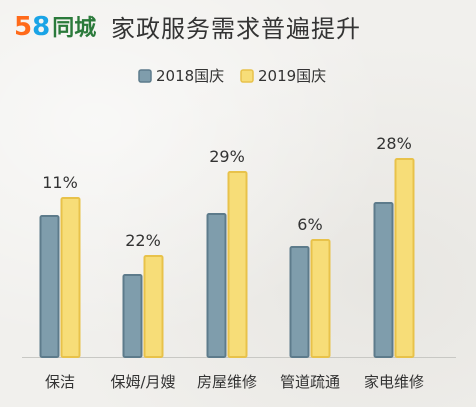 Image resolution: width=476 pixels, height=407 pixels. Describe the element at coordinates (74, 28) in the screenshot. I see `logo-brand-text: 同城` at that location.